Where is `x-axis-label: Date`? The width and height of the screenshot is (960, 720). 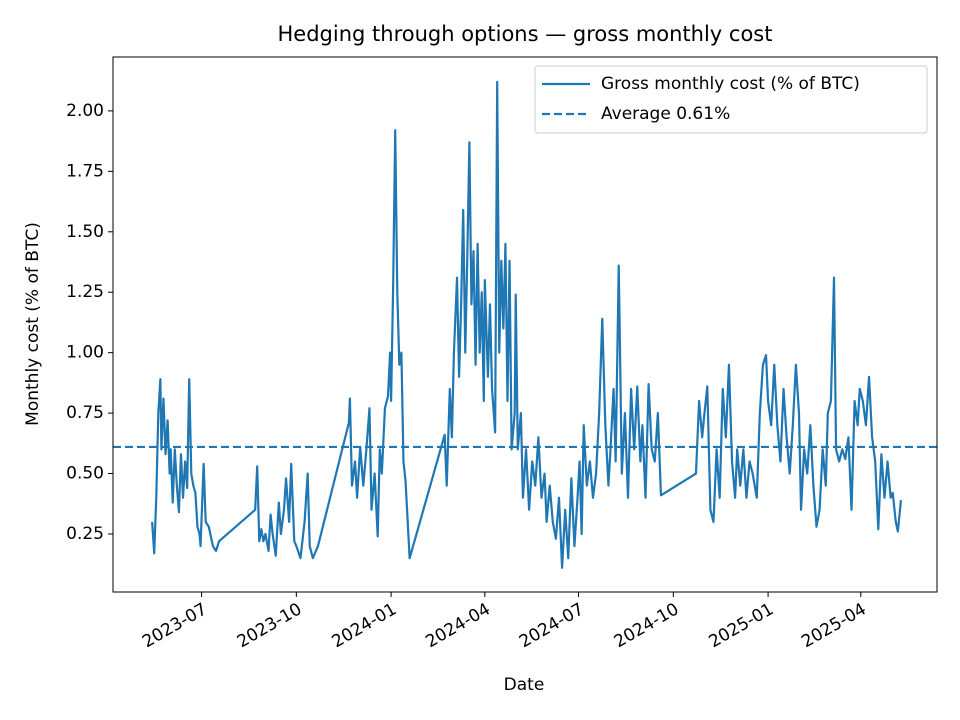
x-axis-label: Date is located at coordinates (524, 685).